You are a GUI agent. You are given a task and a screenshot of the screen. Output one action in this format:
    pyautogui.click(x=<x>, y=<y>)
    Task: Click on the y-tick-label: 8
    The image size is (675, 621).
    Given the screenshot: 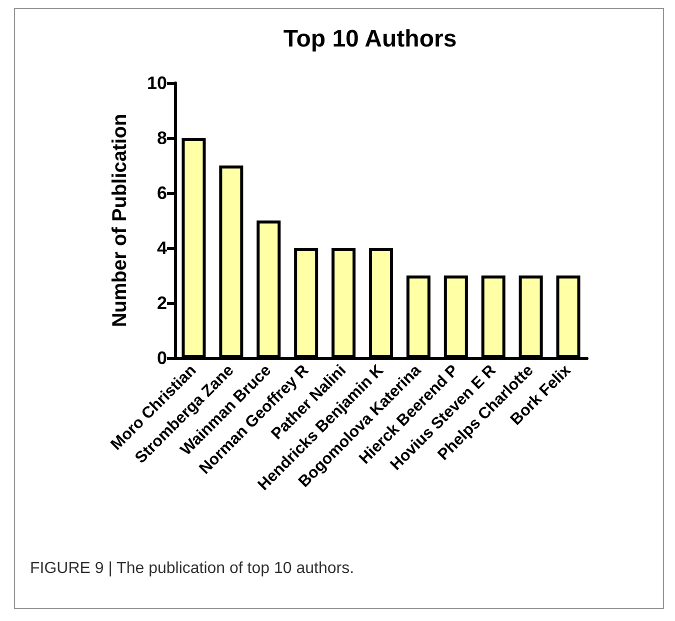 What is the action you would take?
    pyautogui.click(x=161, y=138)
    